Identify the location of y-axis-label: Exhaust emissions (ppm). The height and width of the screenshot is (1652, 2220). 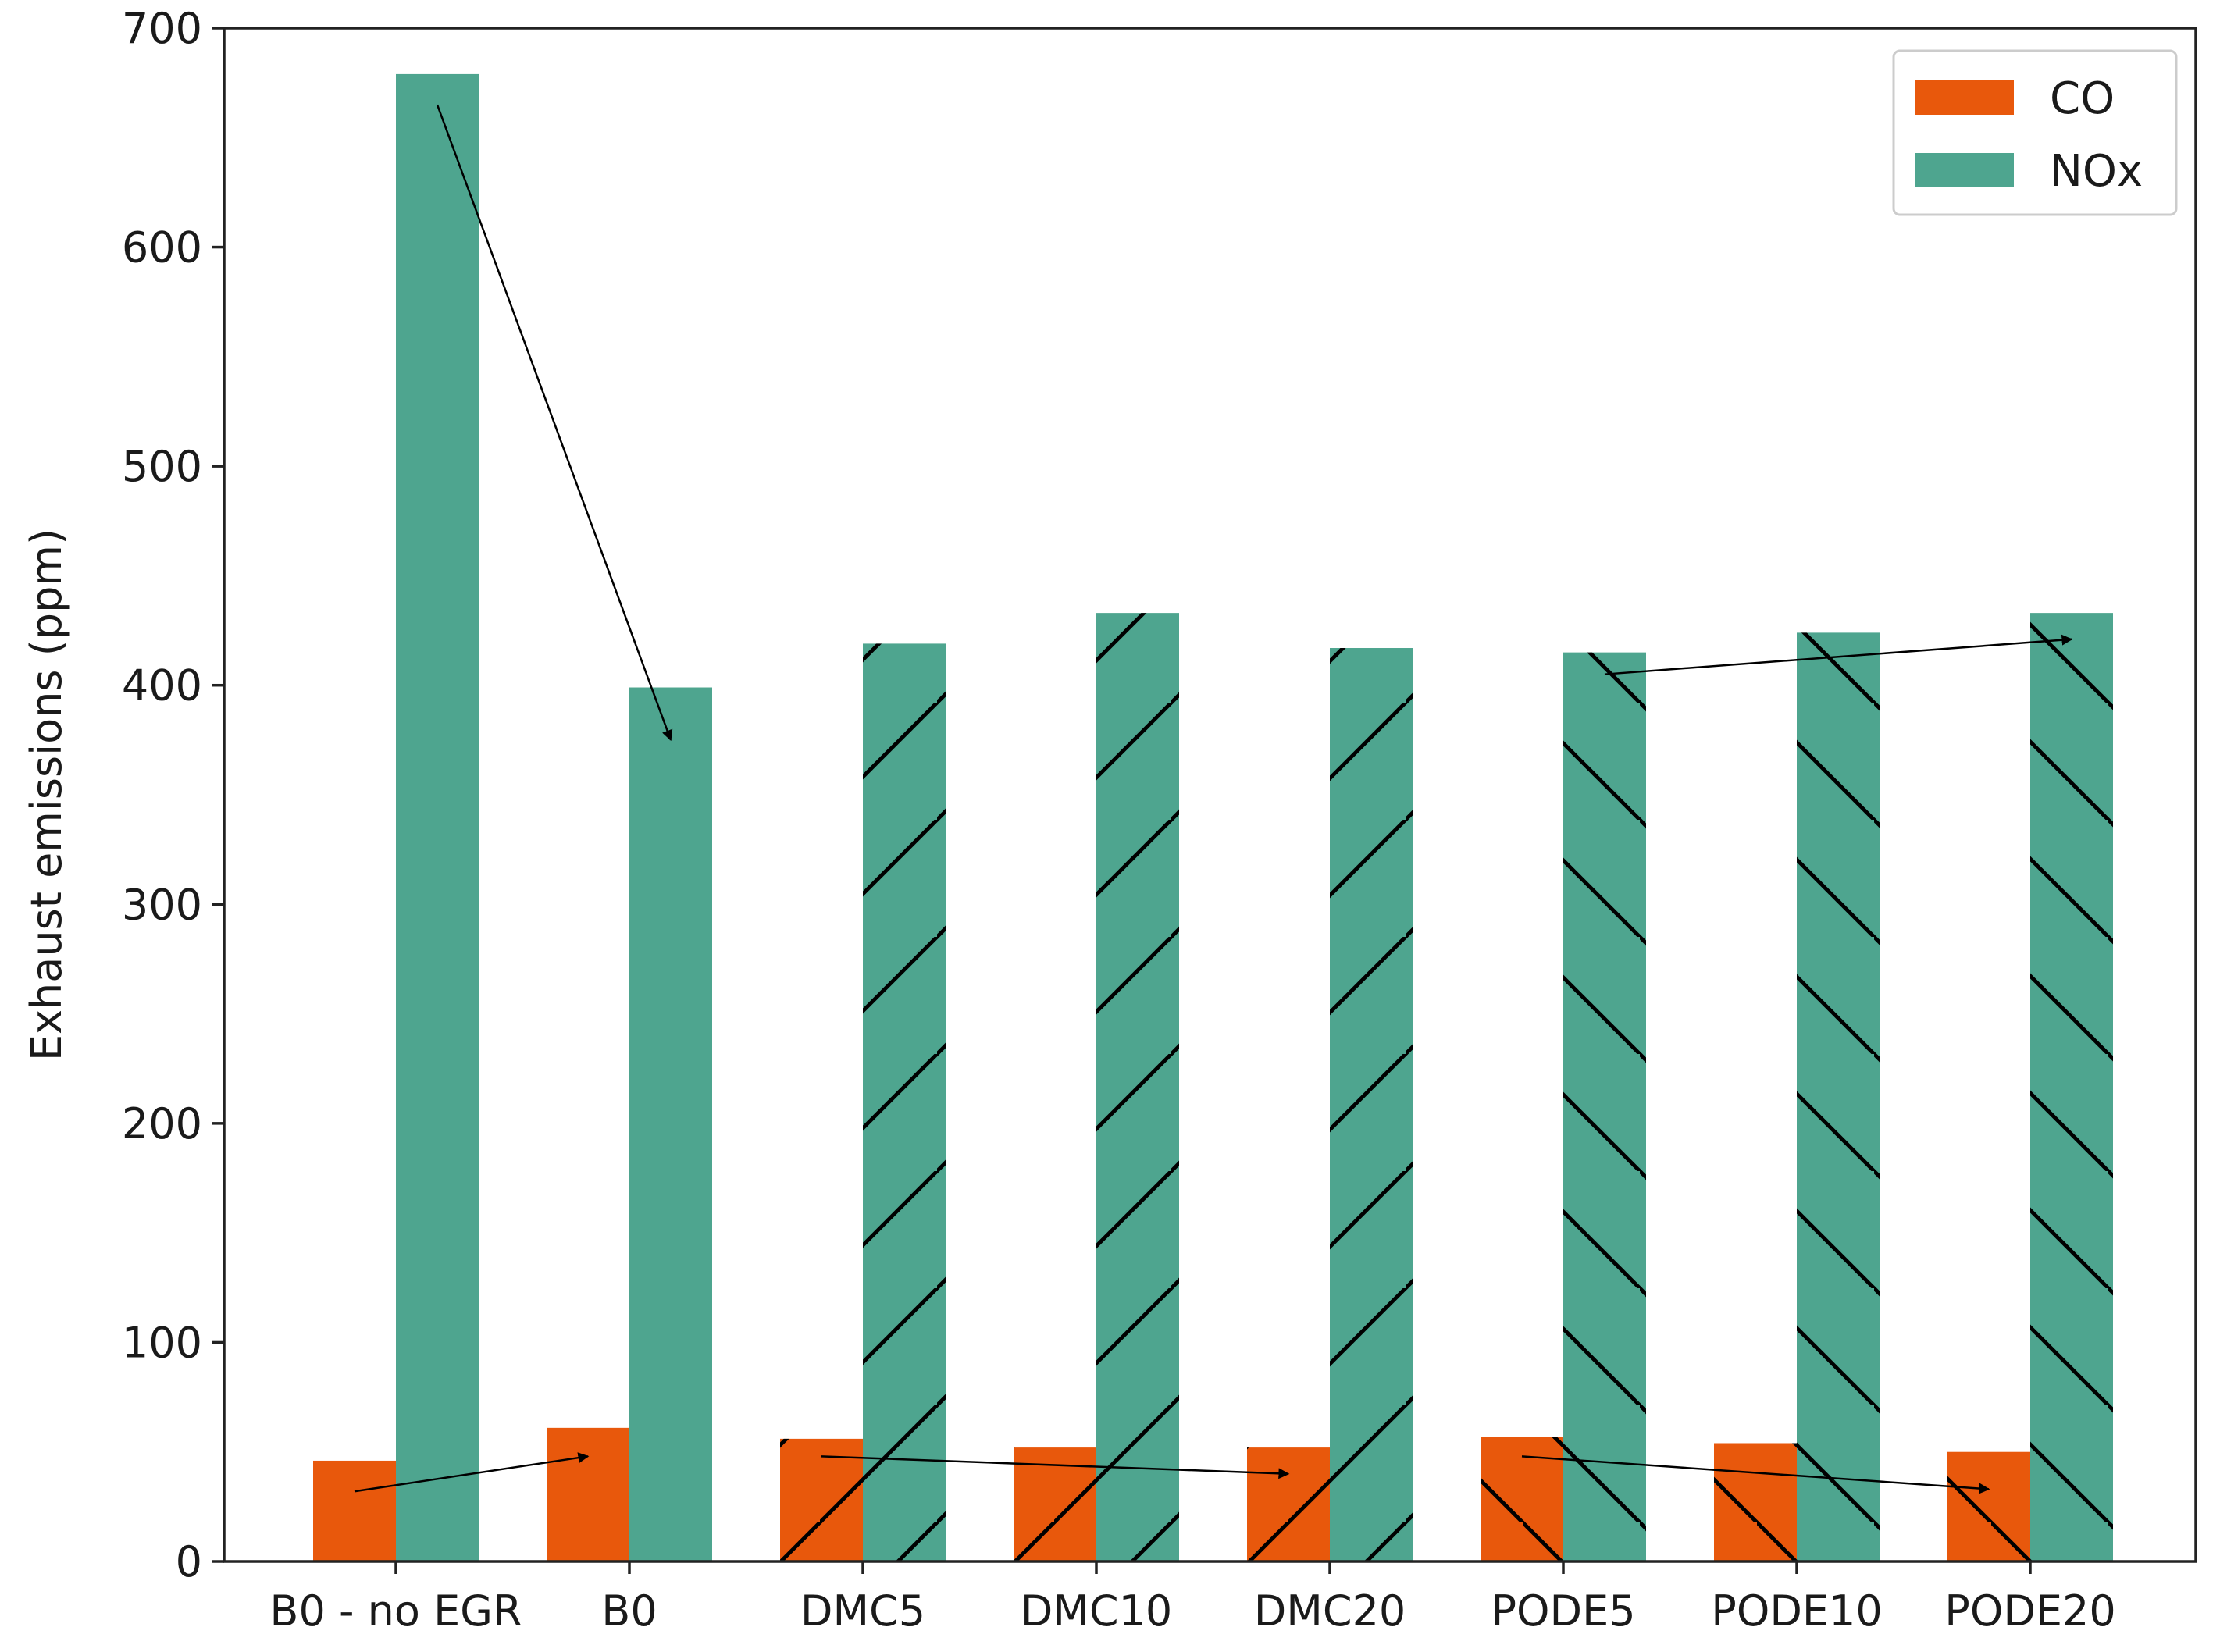
(46, 795).